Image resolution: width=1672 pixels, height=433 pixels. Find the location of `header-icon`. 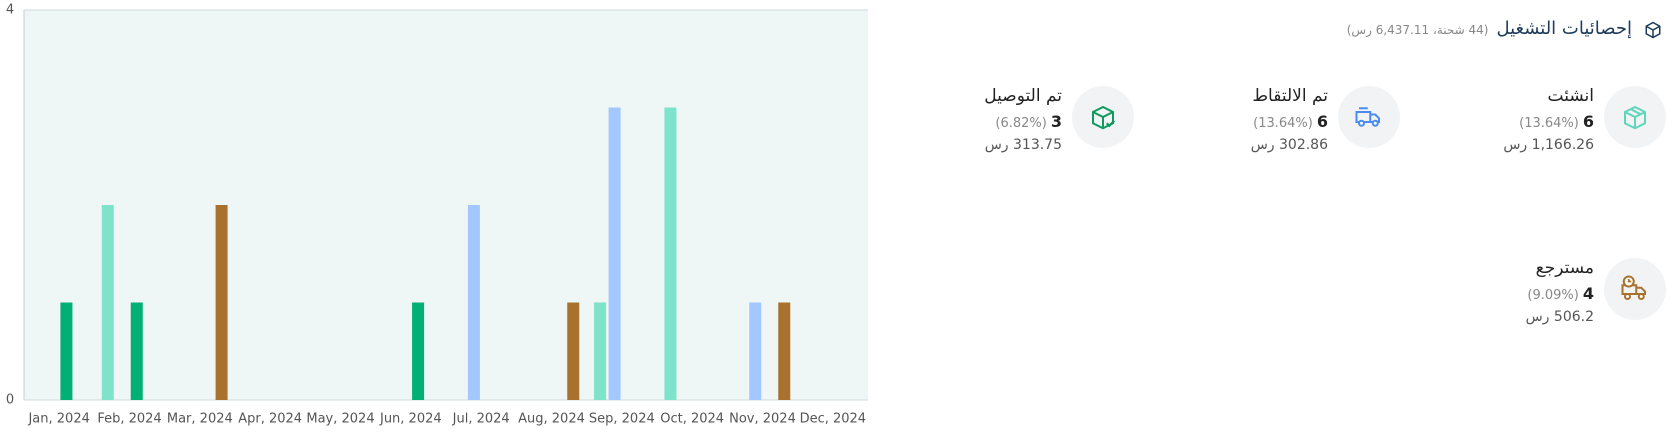

header-icon is located at coordinates (1653, 30).